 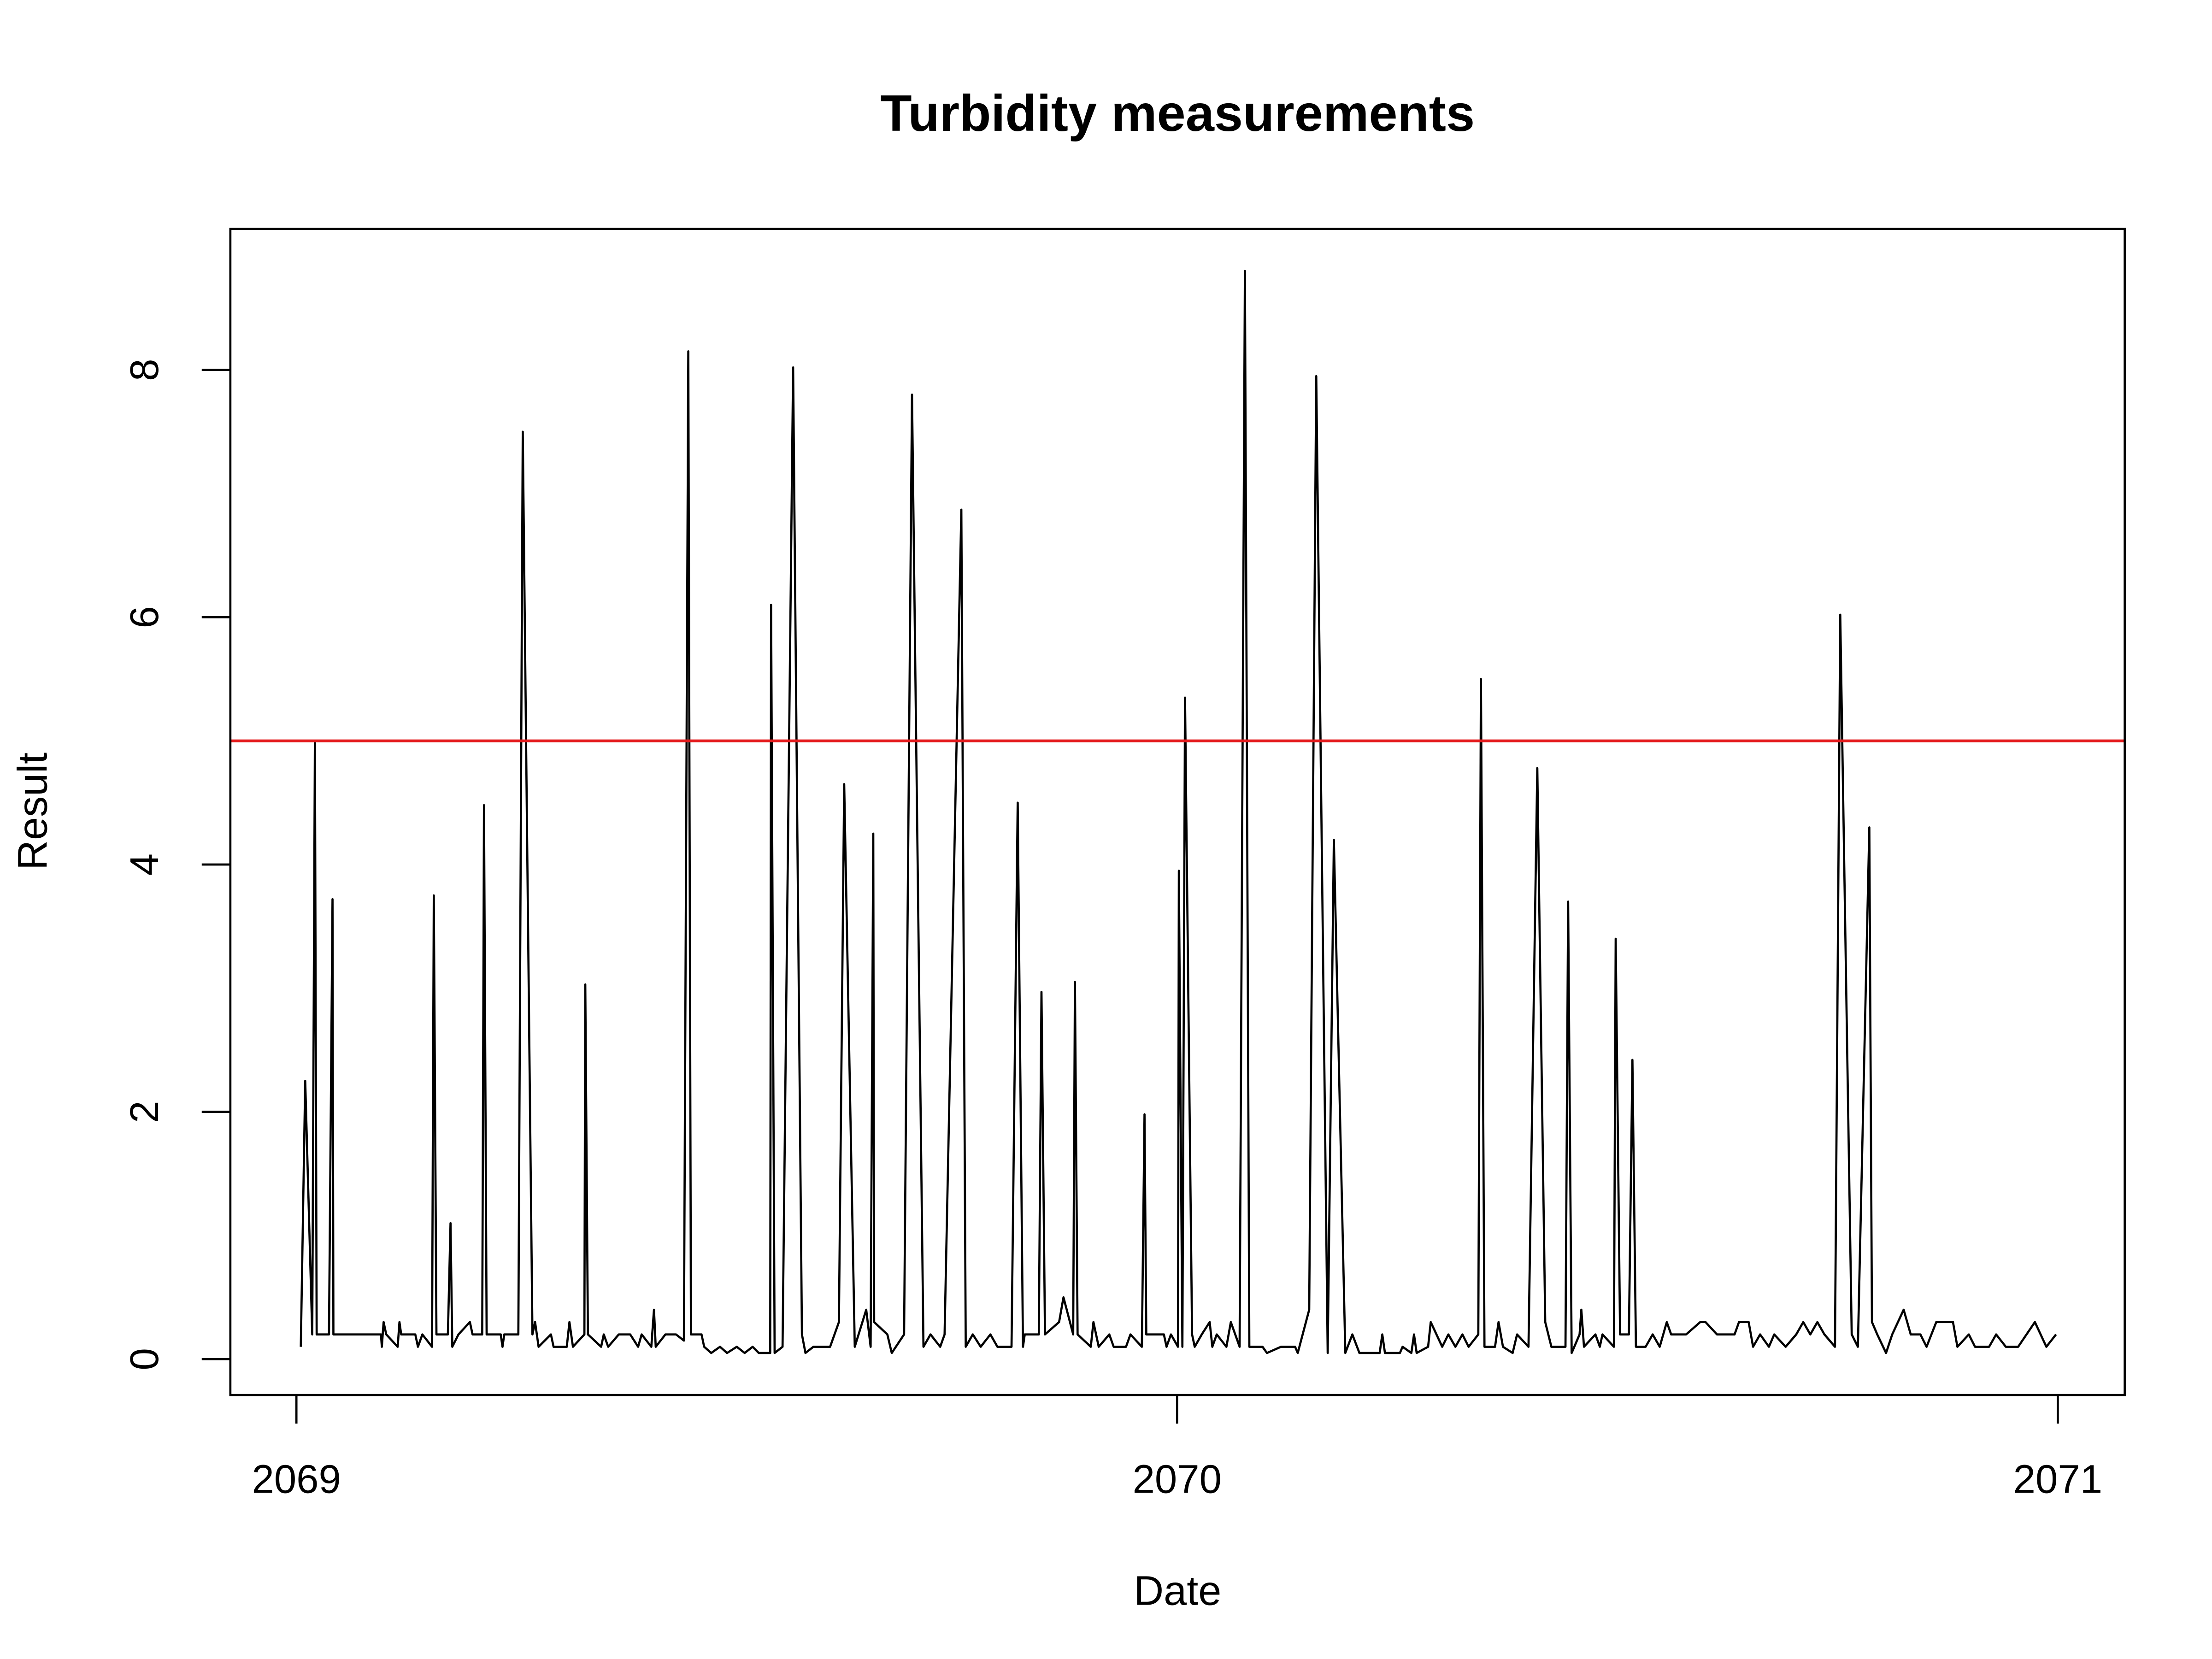 What do you see at coordinates (144, 370) in the screenshot?
I see `y-tick-label: 8` at bounding box center [144, 370].